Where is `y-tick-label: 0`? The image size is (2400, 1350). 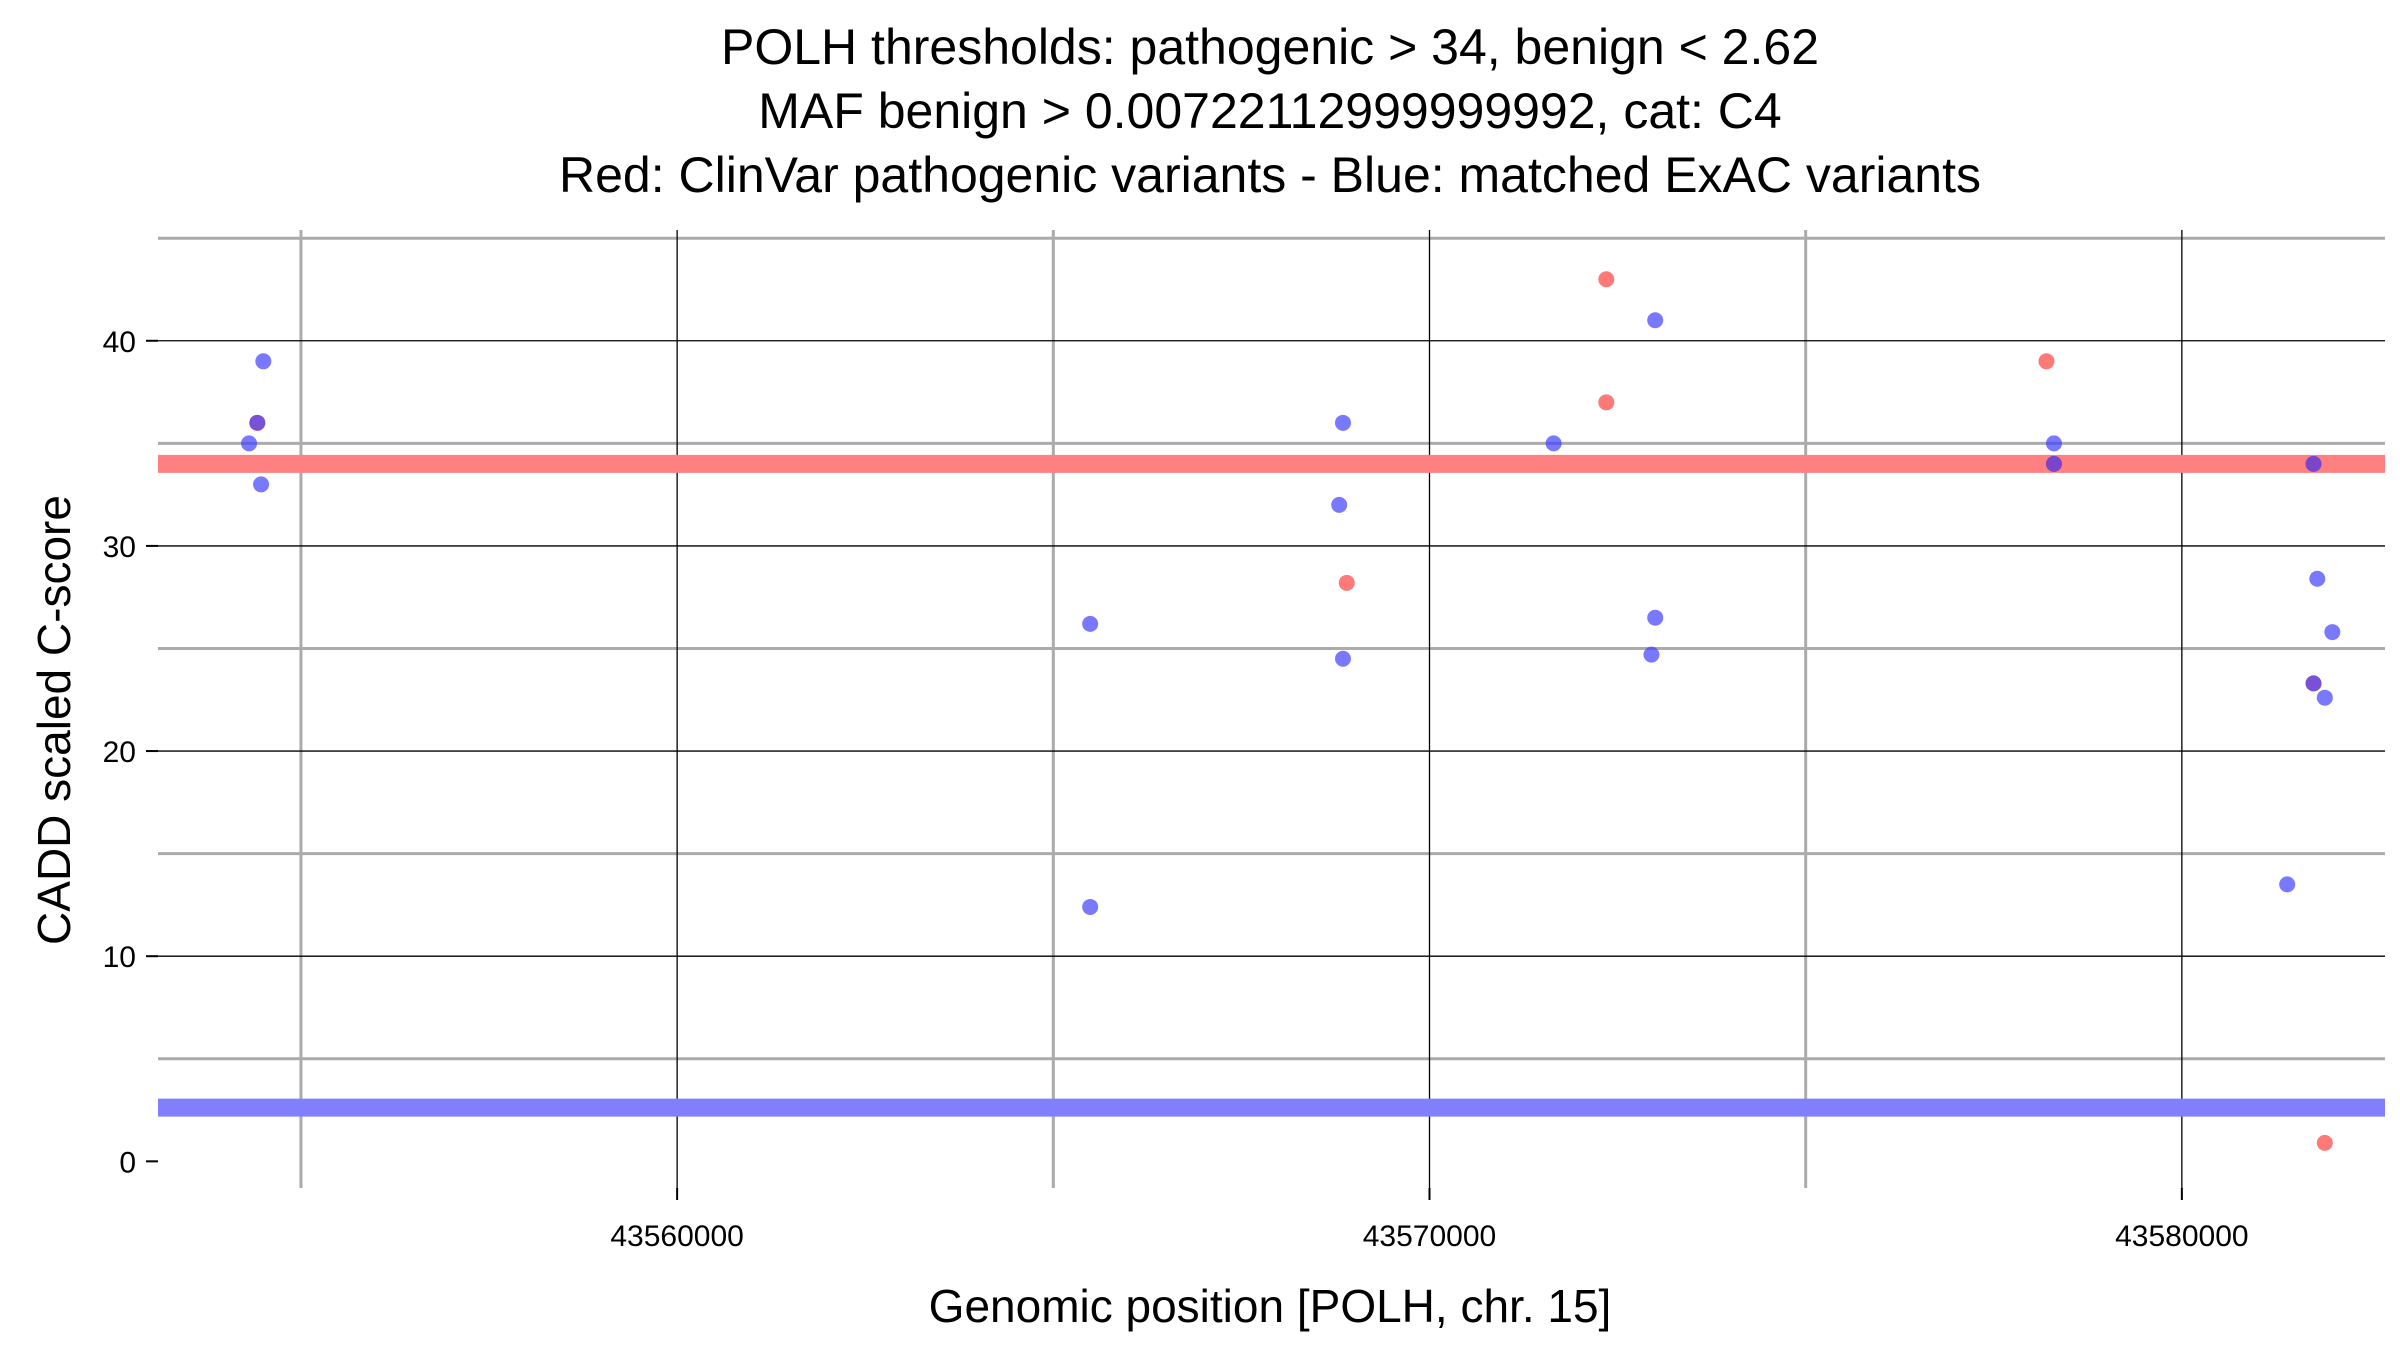 y-tick-label: 0 is located at coordinates (127, 1162).